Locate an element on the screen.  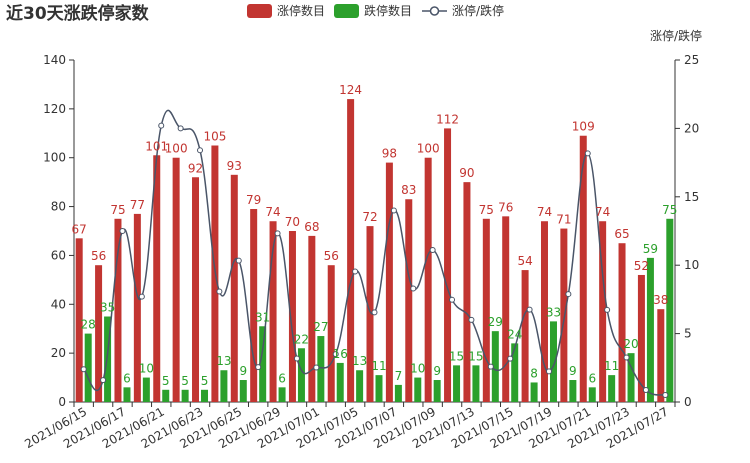
limit-up-value-label: 109 is located at coordinates (583, 127).